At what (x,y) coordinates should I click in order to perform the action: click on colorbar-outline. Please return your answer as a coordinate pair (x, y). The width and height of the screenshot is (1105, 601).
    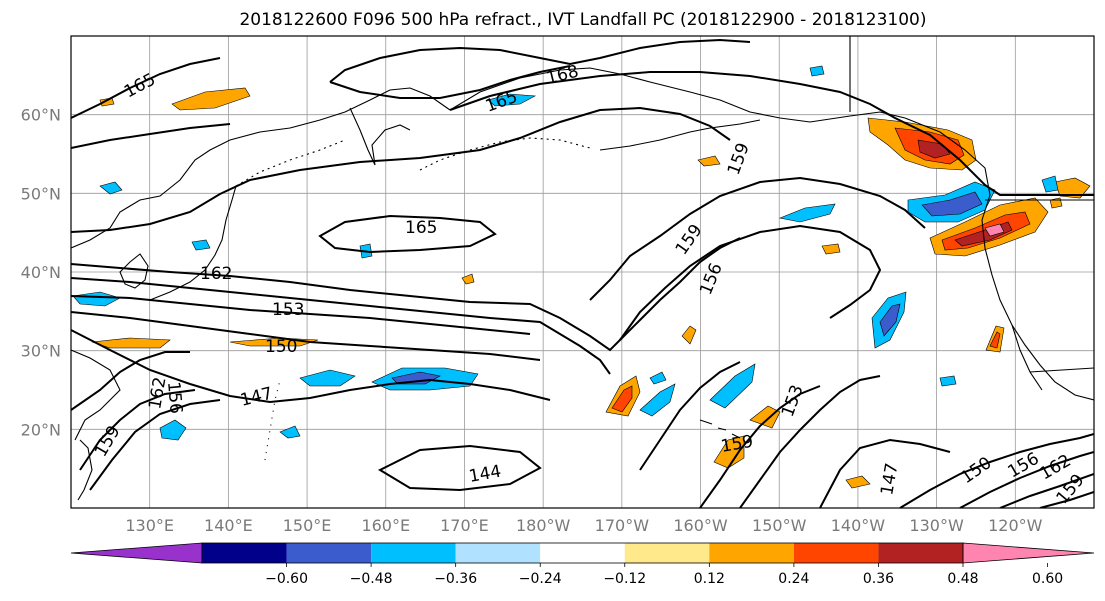
    Looking at the image, I should click on (582, 553).